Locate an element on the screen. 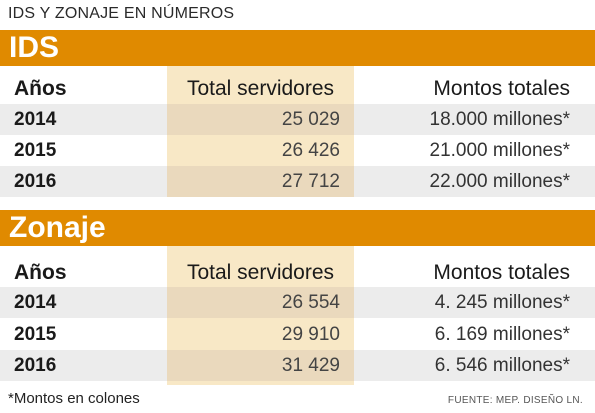 The height and width of the screenshot is (413, 595). ids-row-2016: 2016 27 712 22.000 millones* is located at coordinates (297, 181).